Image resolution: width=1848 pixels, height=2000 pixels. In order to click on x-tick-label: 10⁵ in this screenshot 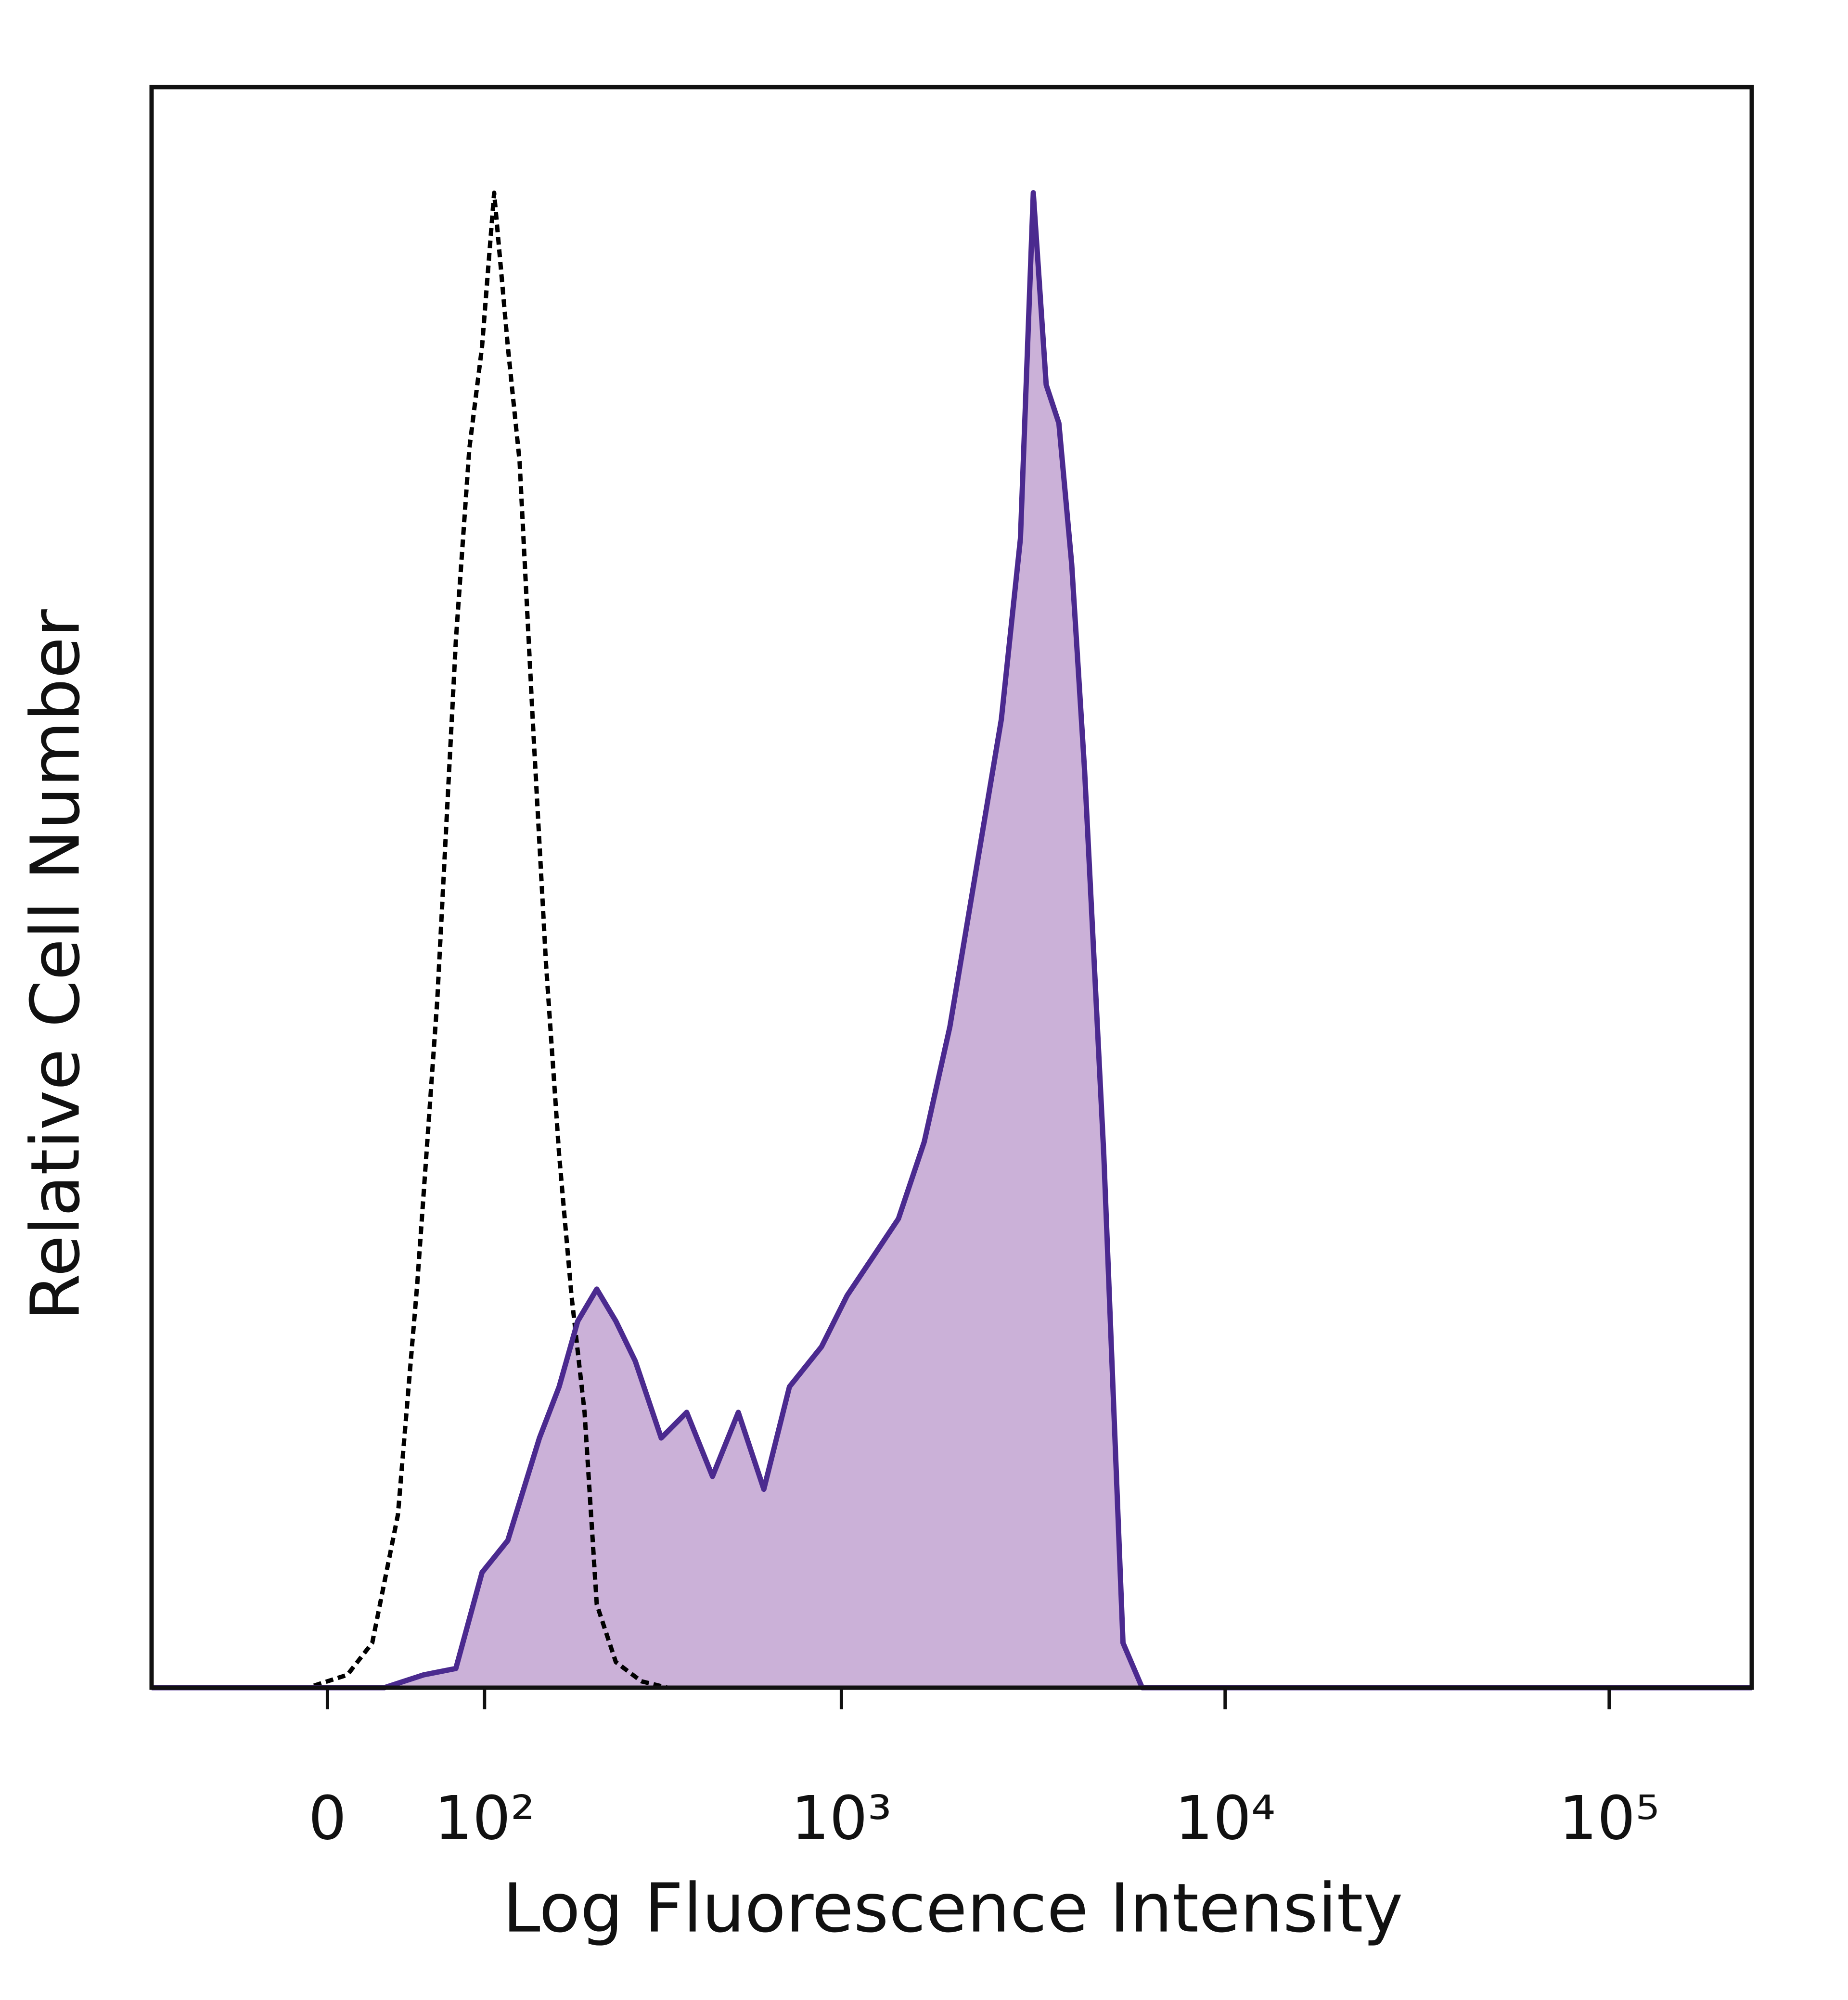, I will do `click(1609, 1818)`.